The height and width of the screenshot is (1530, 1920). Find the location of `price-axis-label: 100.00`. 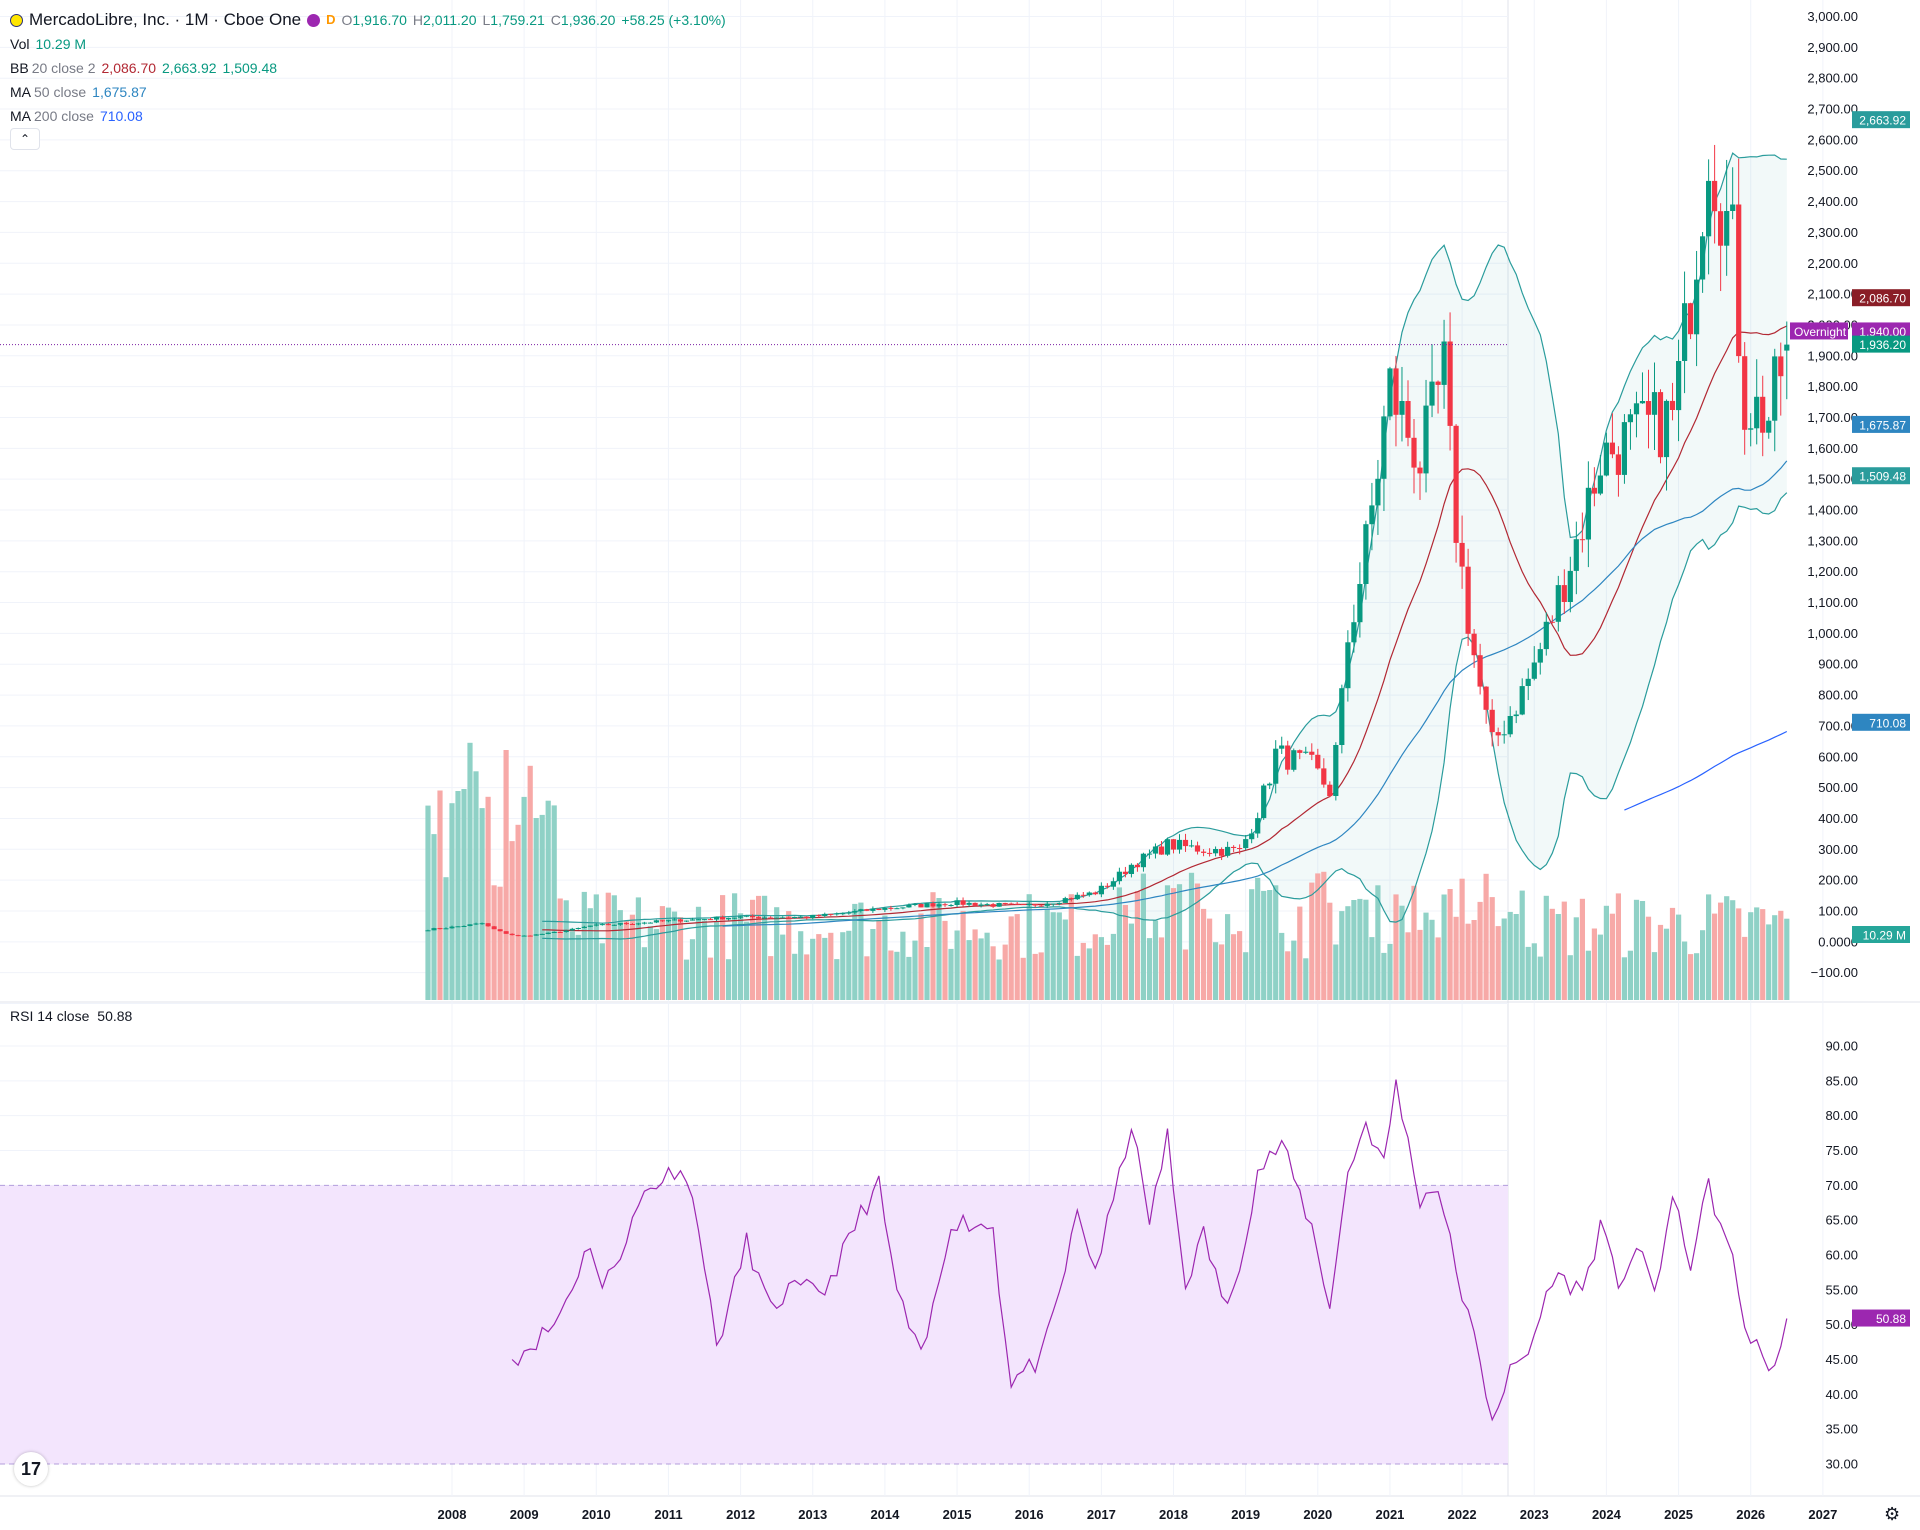

price-axis-label: 100.00 is located at coordinates (1838, 910).